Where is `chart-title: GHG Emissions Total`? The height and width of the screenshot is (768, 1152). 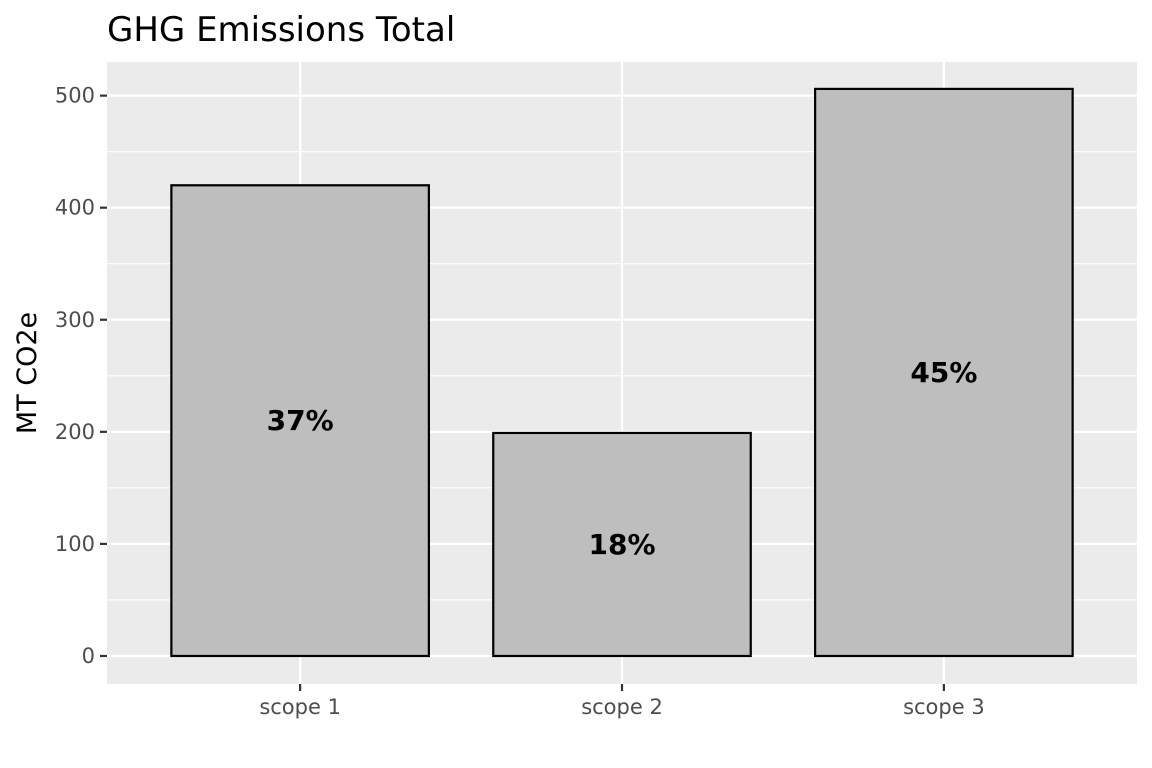
chart-title: GHG Emissions Total is located at coordinates (281, 30).